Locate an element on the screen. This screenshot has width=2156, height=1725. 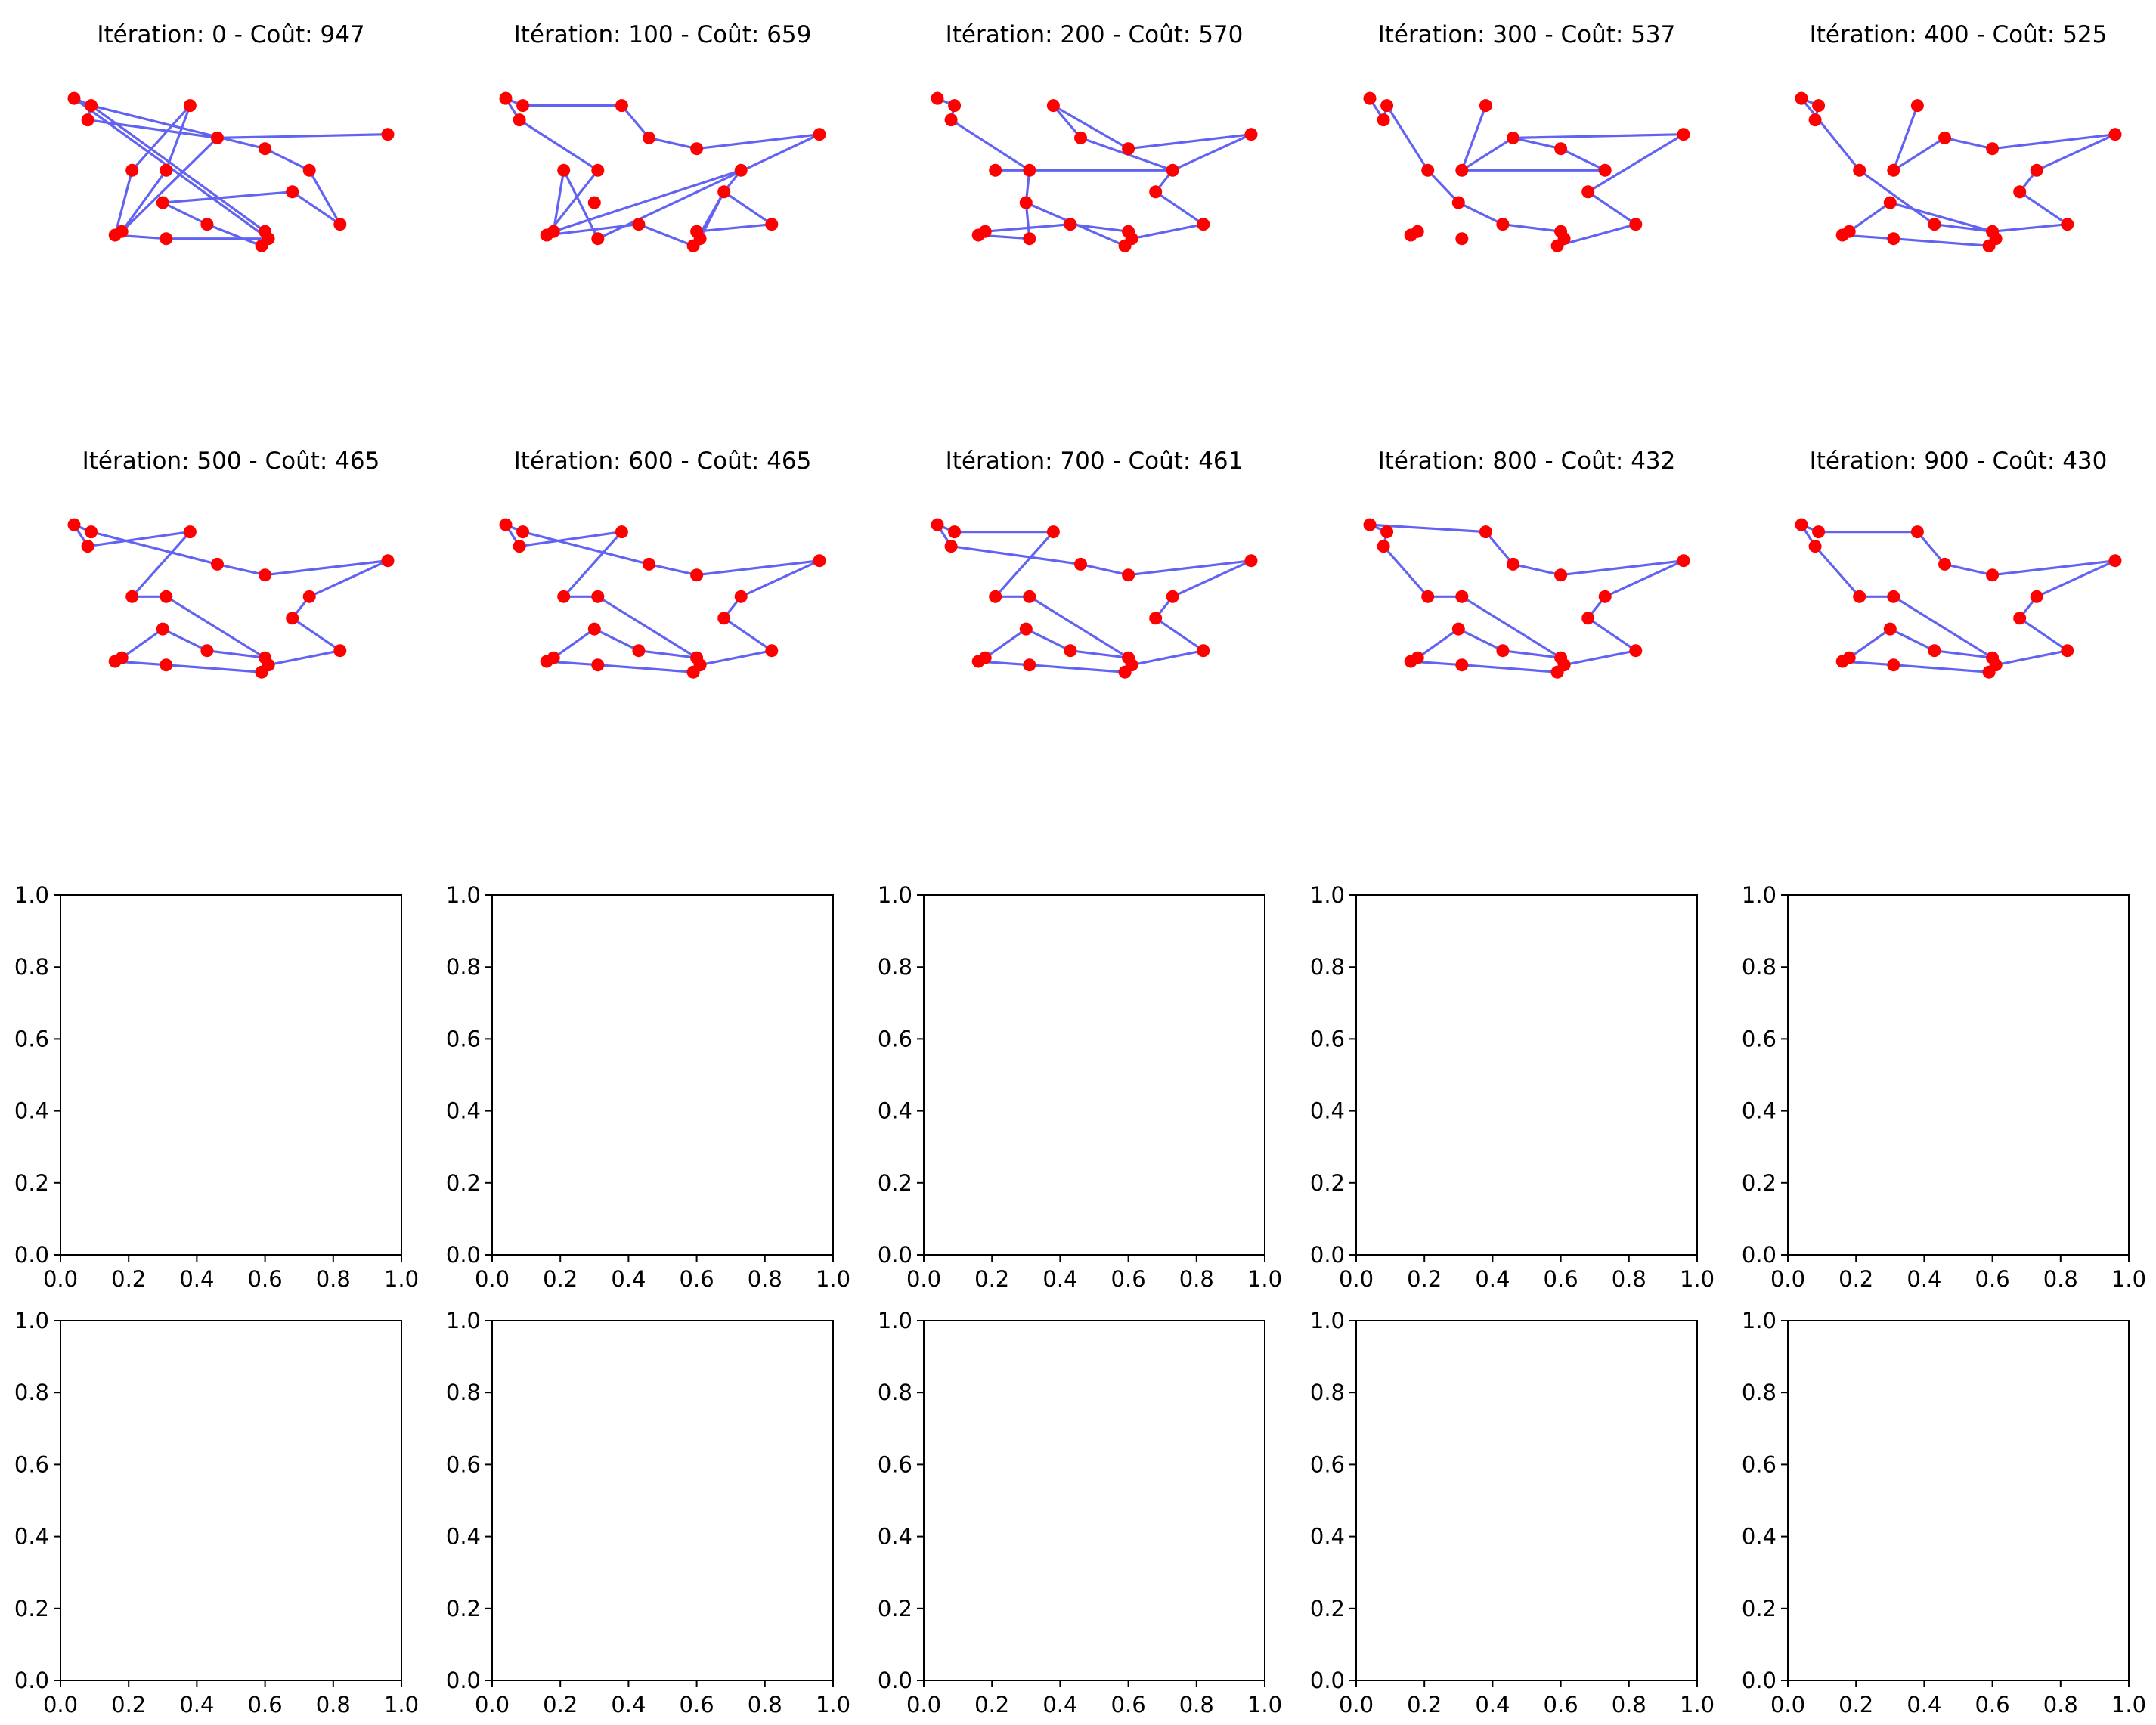
panel-title: Itération: 800 - Coût: 432 is located at coordinates (1527, 461).